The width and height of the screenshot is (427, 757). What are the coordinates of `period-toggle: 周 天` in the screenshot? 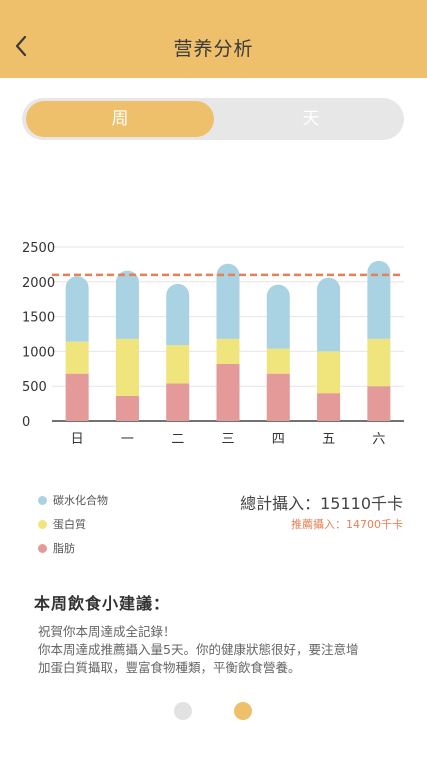 It's located at (213, 119).